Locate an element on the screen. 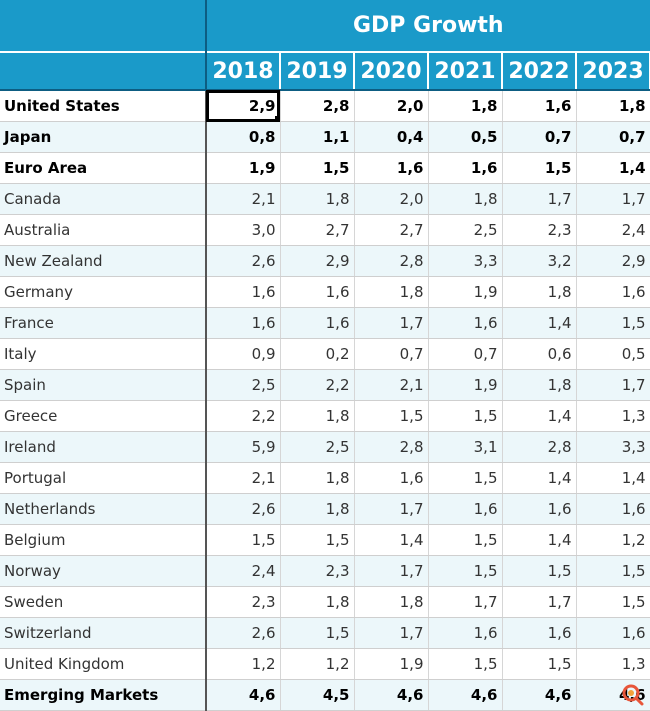 The width and height of the screenshot is (650, 711). column-header-2021: 2021 is located at coordinates (465, 71).